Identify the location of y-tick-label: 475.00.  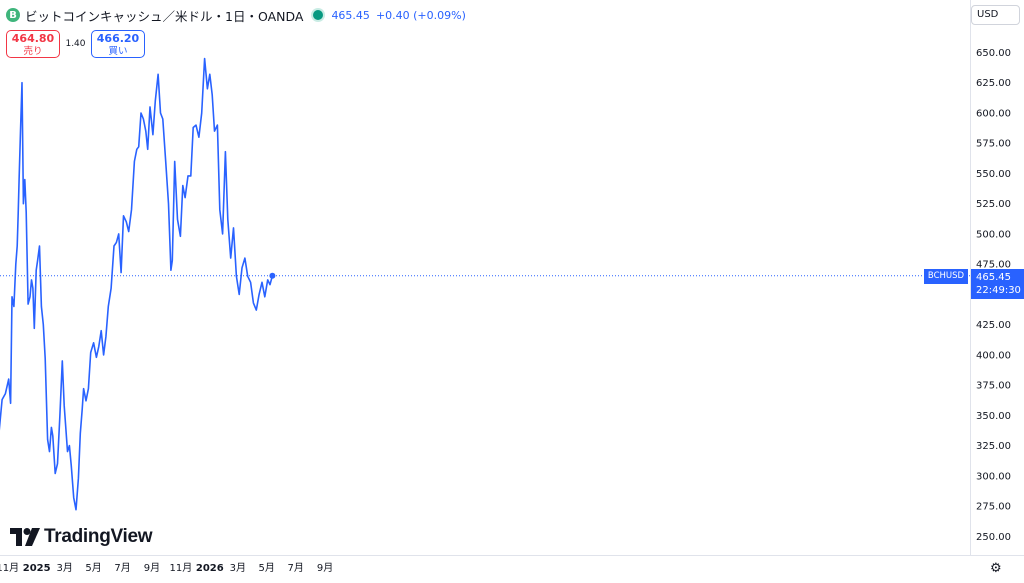
(993, 265).